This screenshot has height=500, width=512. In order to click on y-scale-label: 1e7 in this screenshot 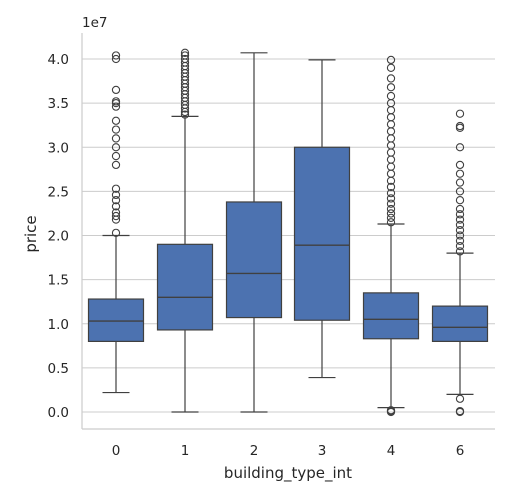, I will do `click(94, 23)`.